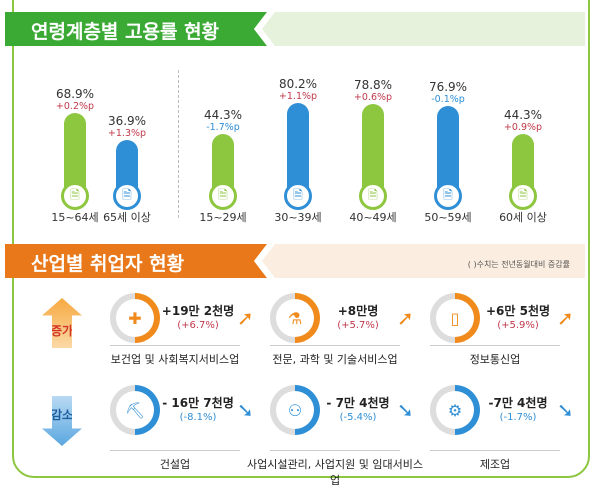  I want to click on employment-change: +19만 2천명, so click(198, 311).